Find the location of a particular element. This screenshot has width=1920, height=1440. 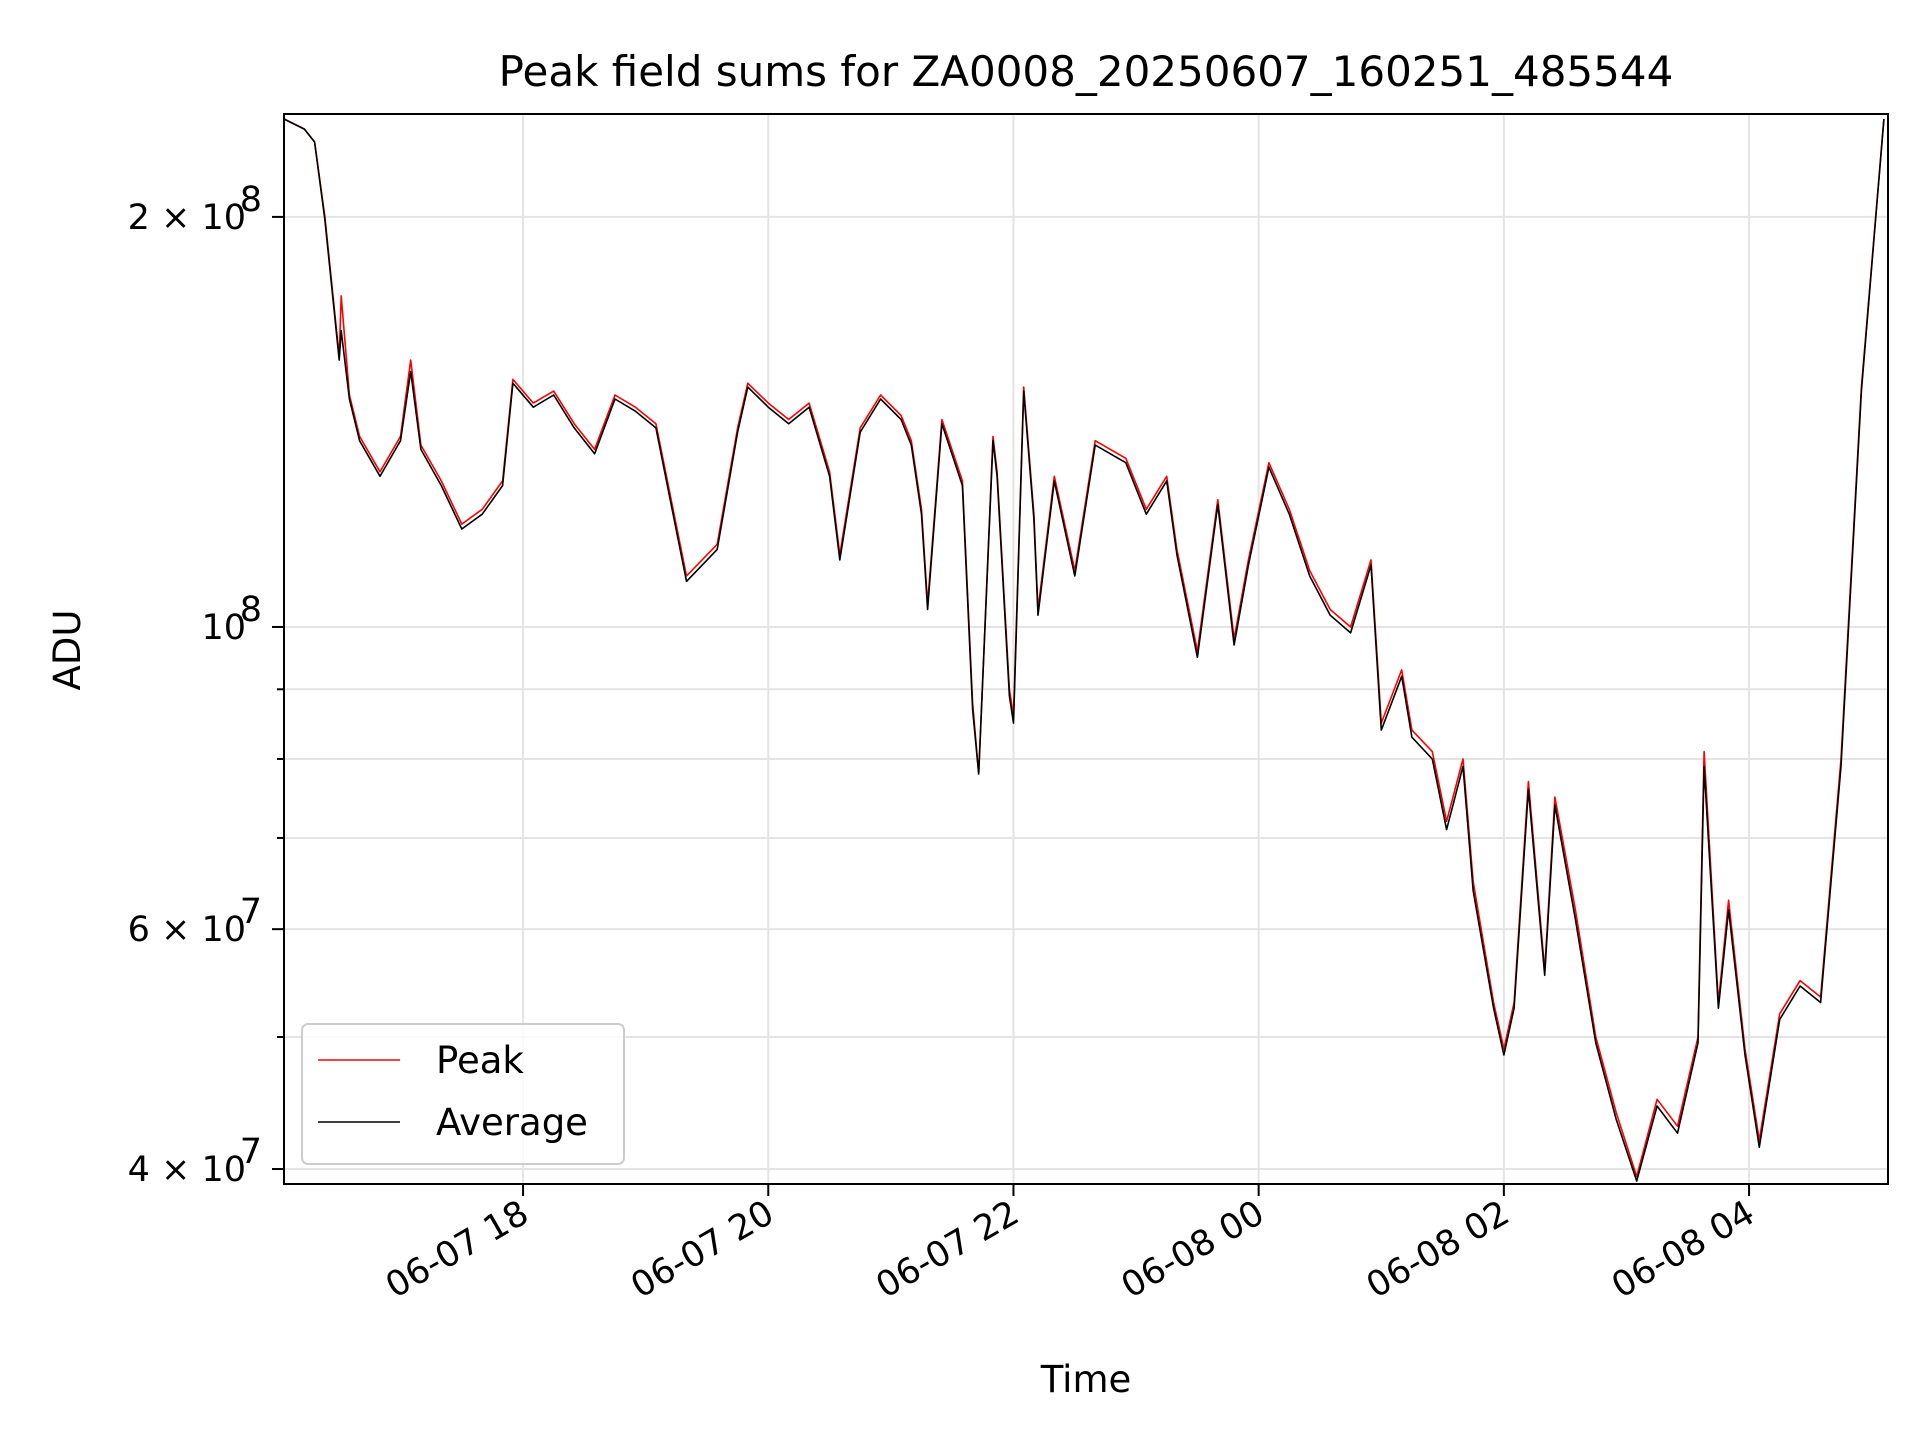

y-tick-label-base: 10 is located at coordinates (223, 628).